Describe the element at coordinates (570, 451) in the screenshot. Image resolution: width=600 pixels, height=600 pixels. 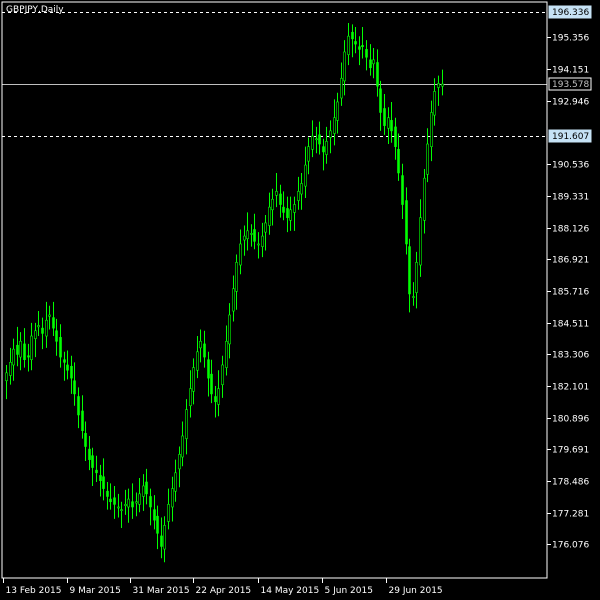
I see `y-tick-label-12: 179.691` at that location.